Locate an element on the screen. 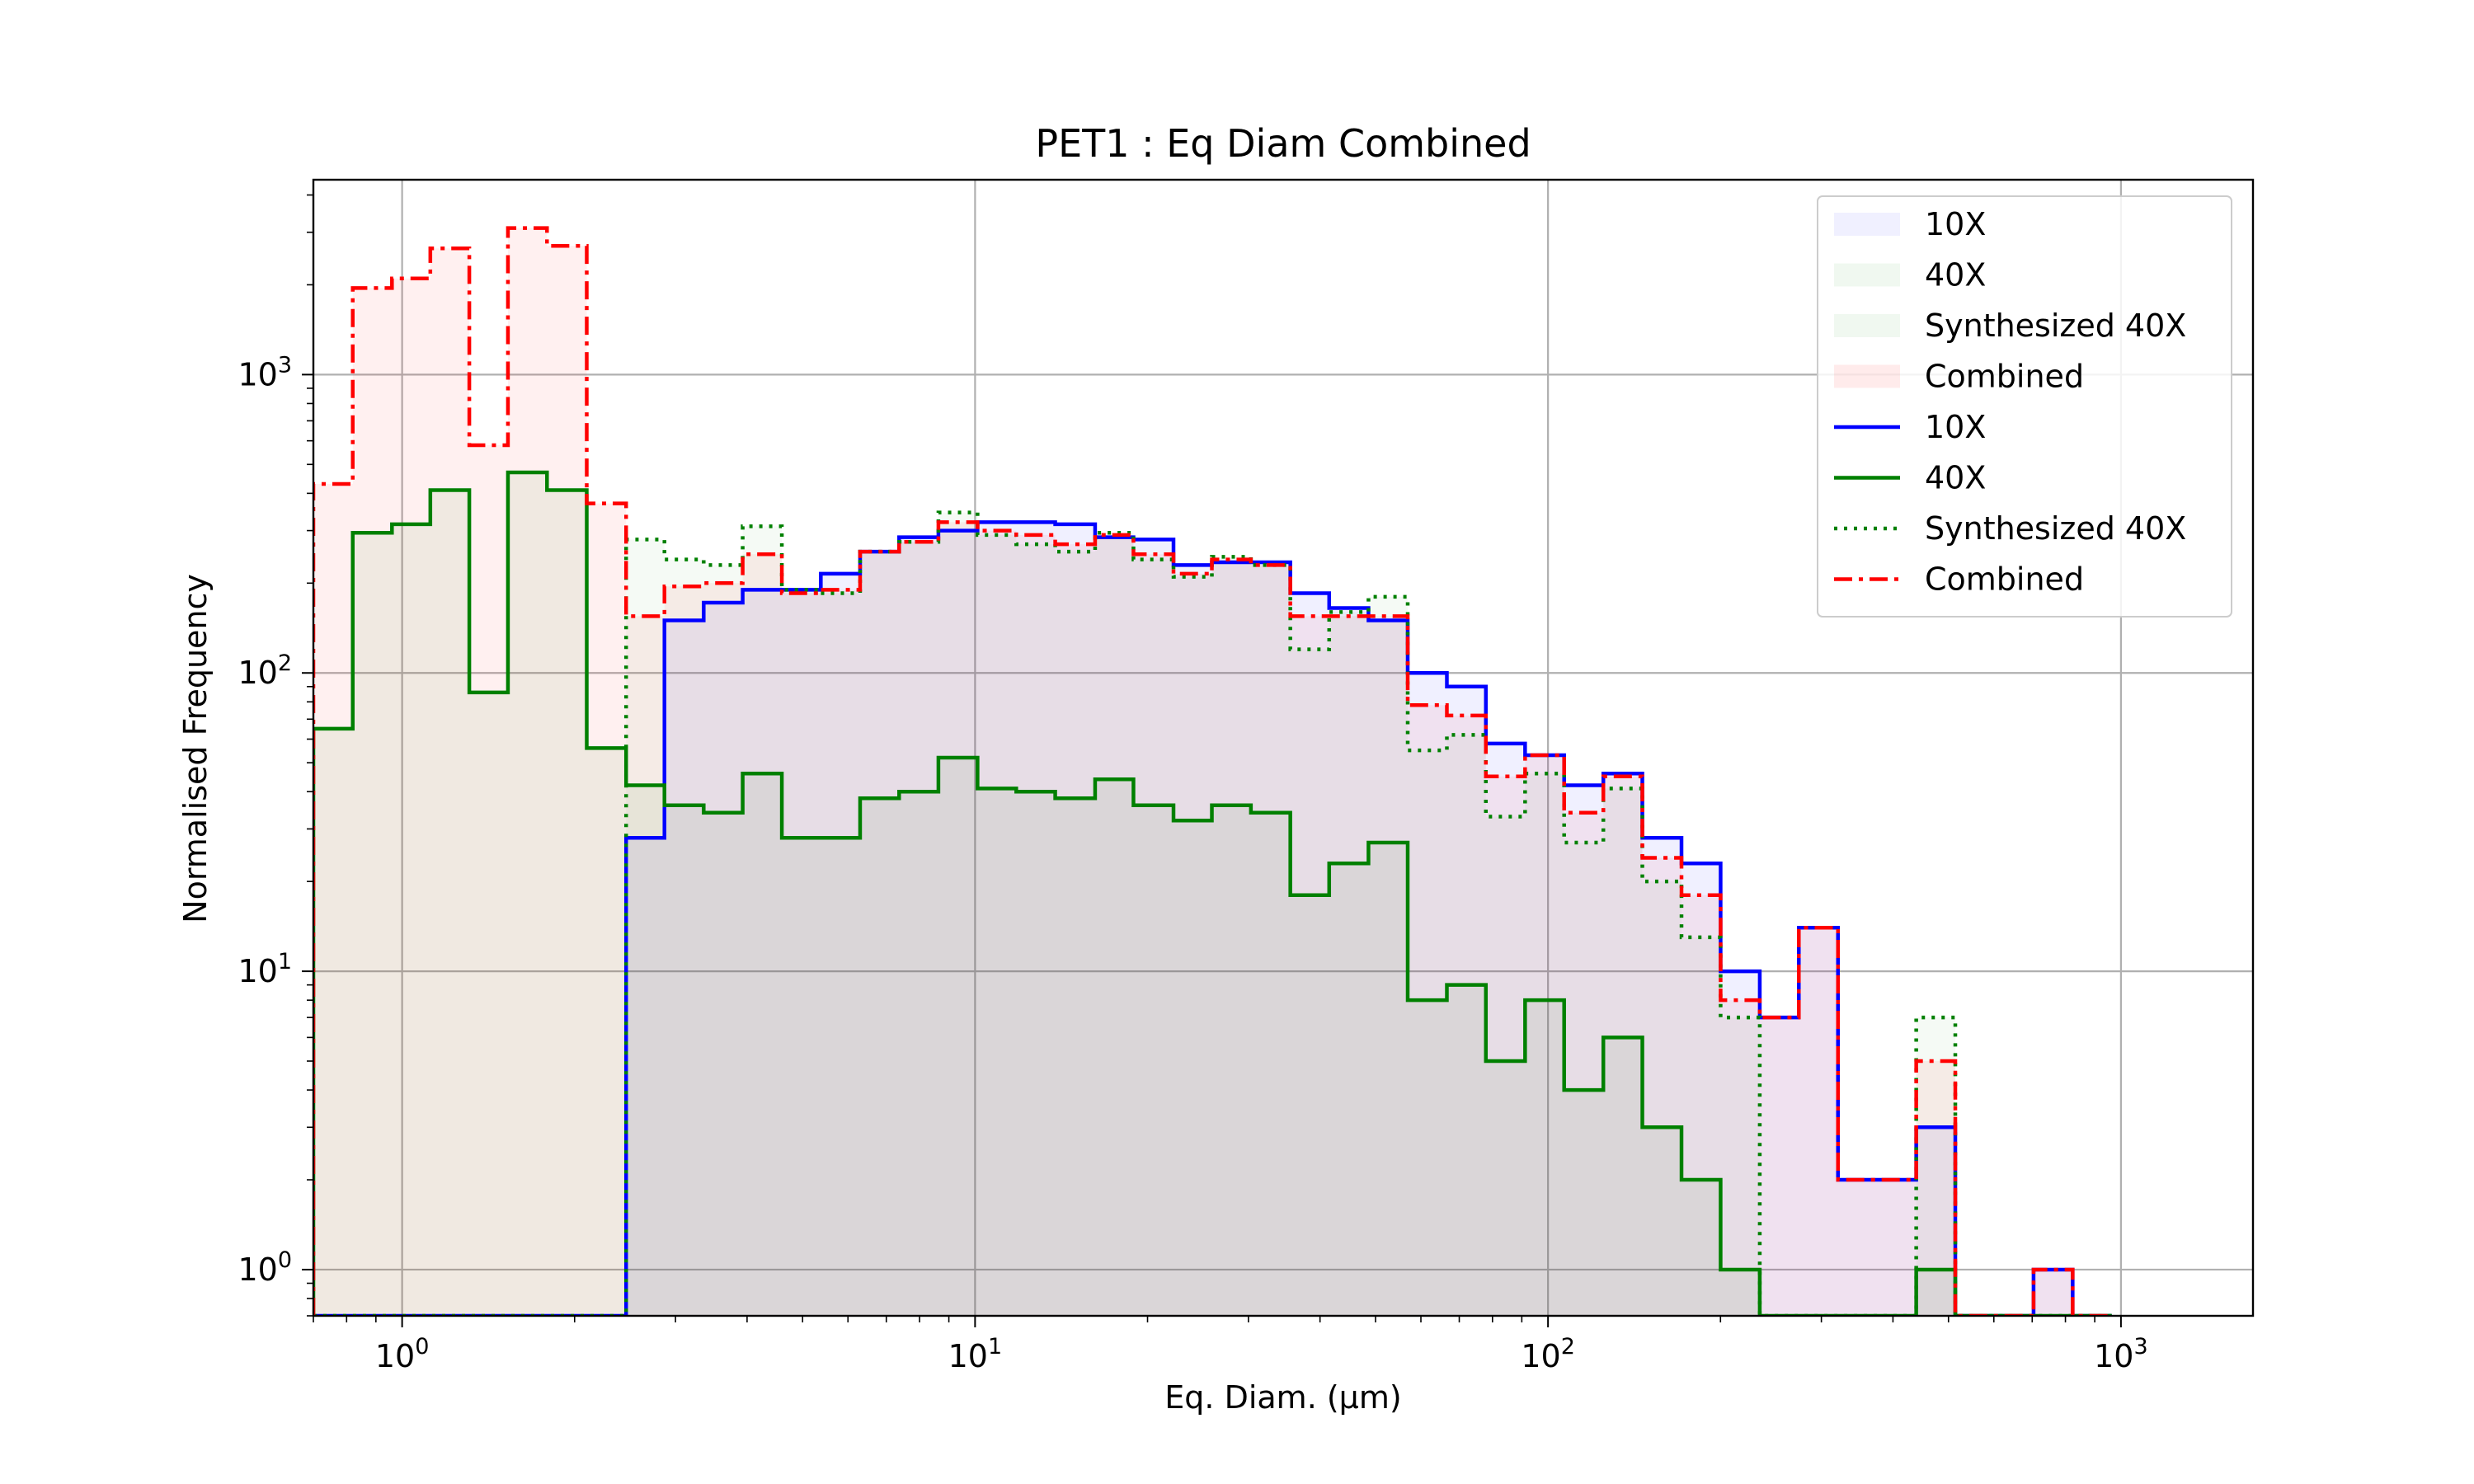 The height and width of the screenshot is (1484, 2474). x-tick-label: 101 is located at coordinates (975, 1354).